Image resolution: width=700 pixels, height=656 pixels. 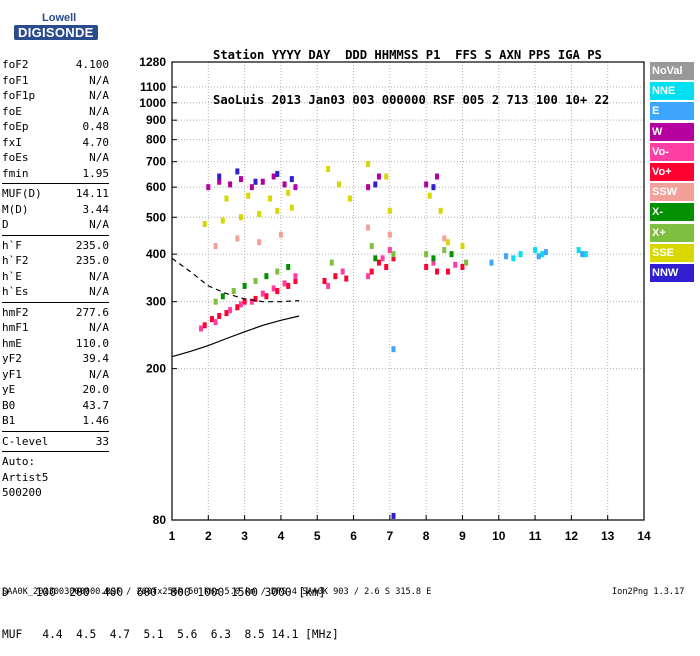 What do you see at coordinates (156, 120) in the screenshot?
I see `y-tick-label: 900` at bounding box center [156, 120].